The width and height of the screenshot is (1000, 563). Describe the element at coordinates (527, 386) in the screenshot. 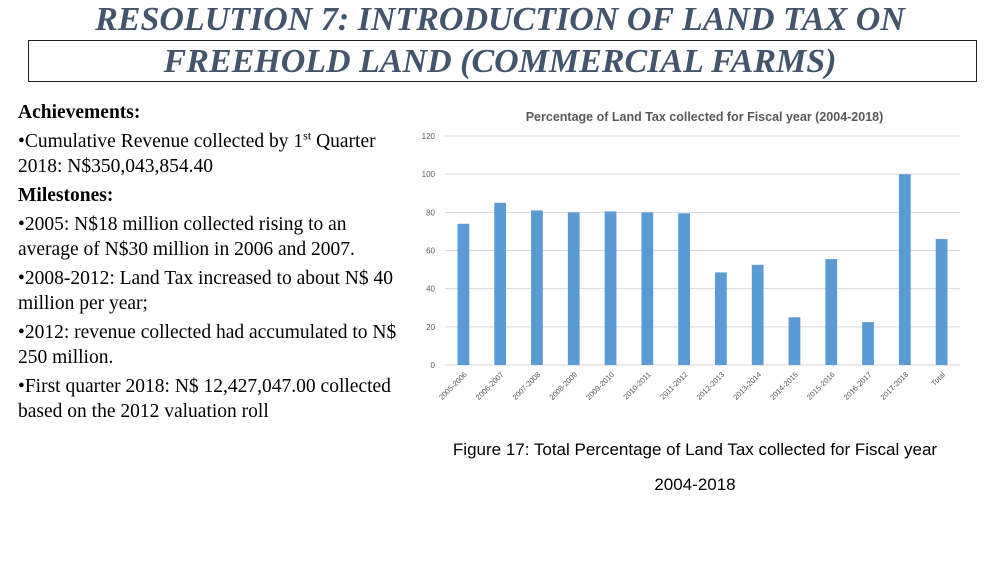

I see `x-tick-label: 2007-2008` at that location.